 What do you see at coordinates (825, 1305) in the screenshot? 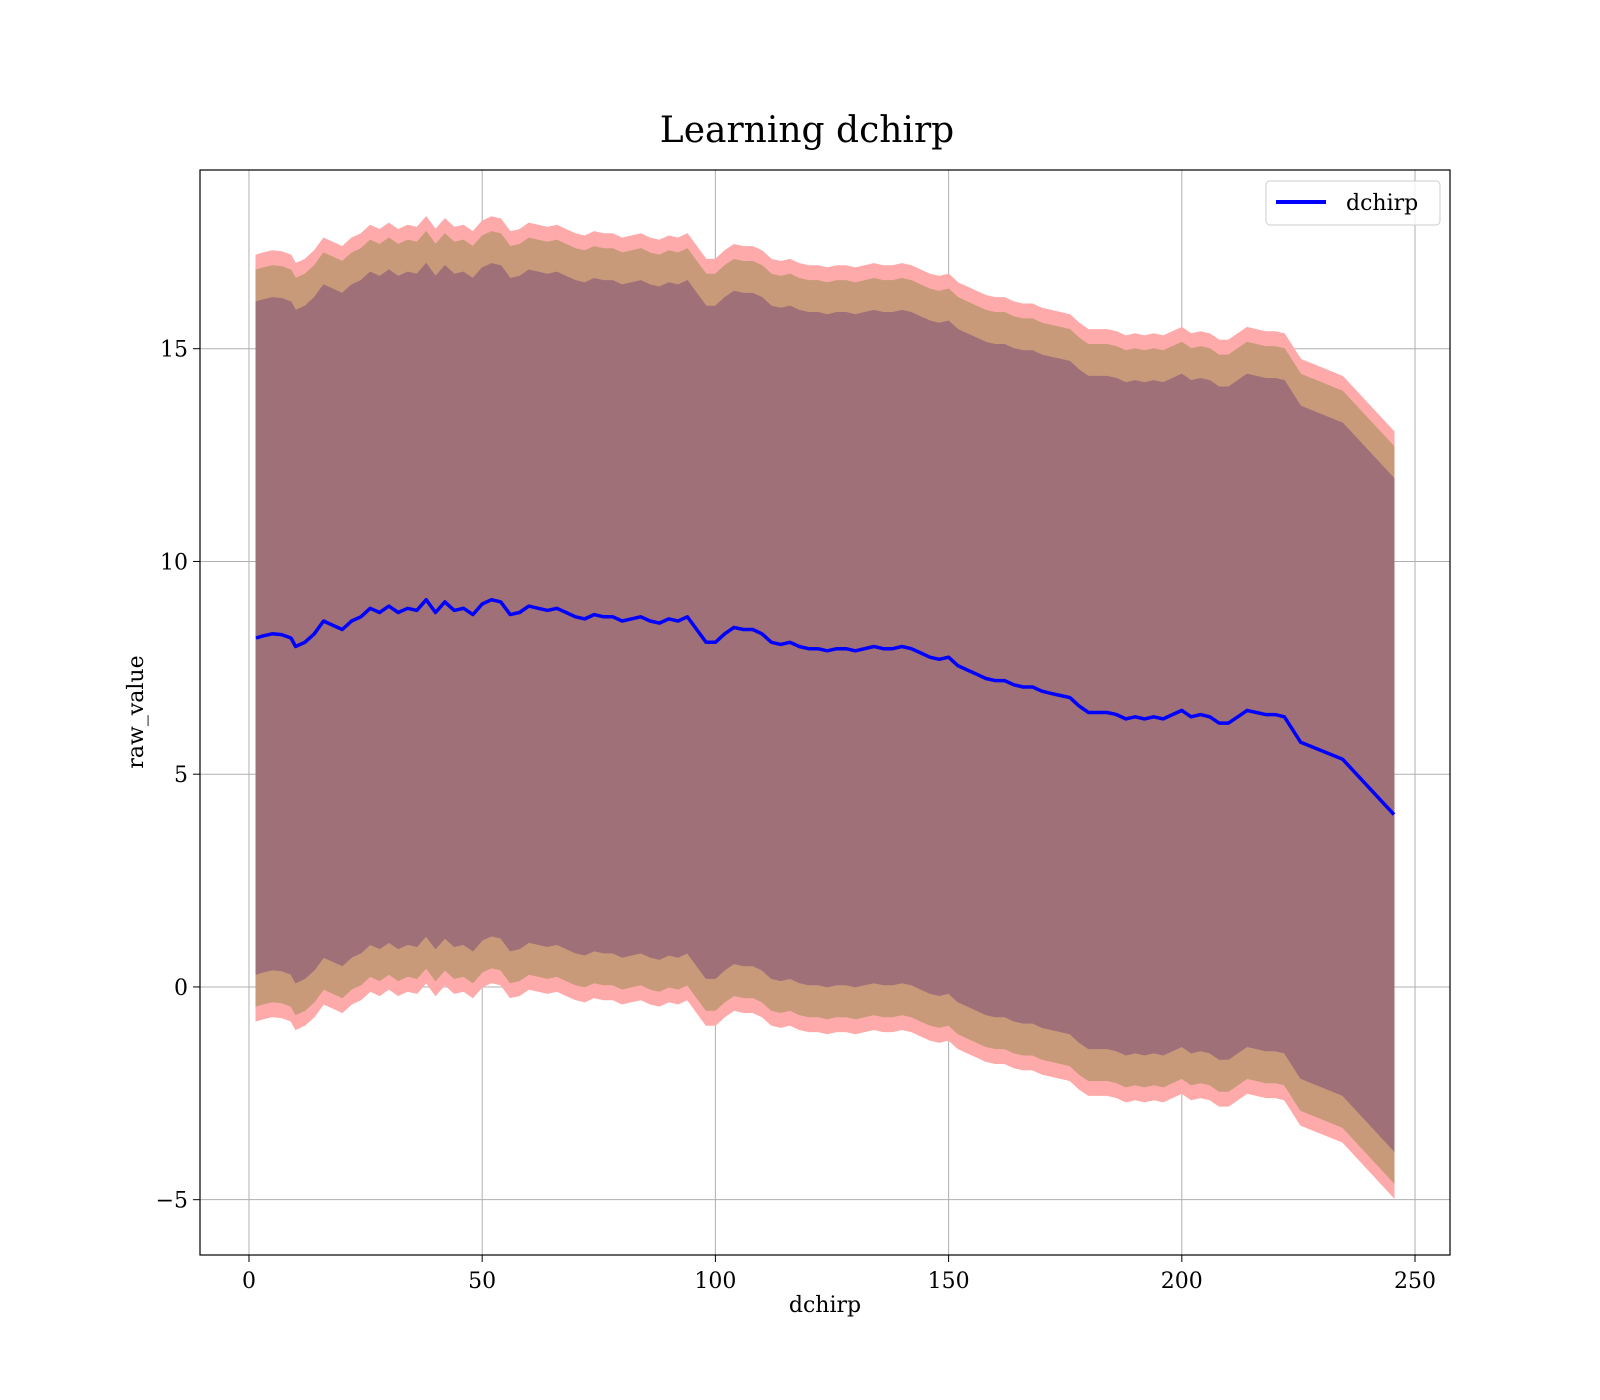
I see `x-axis-label: dchirp` at bounding box center [825, 1305].